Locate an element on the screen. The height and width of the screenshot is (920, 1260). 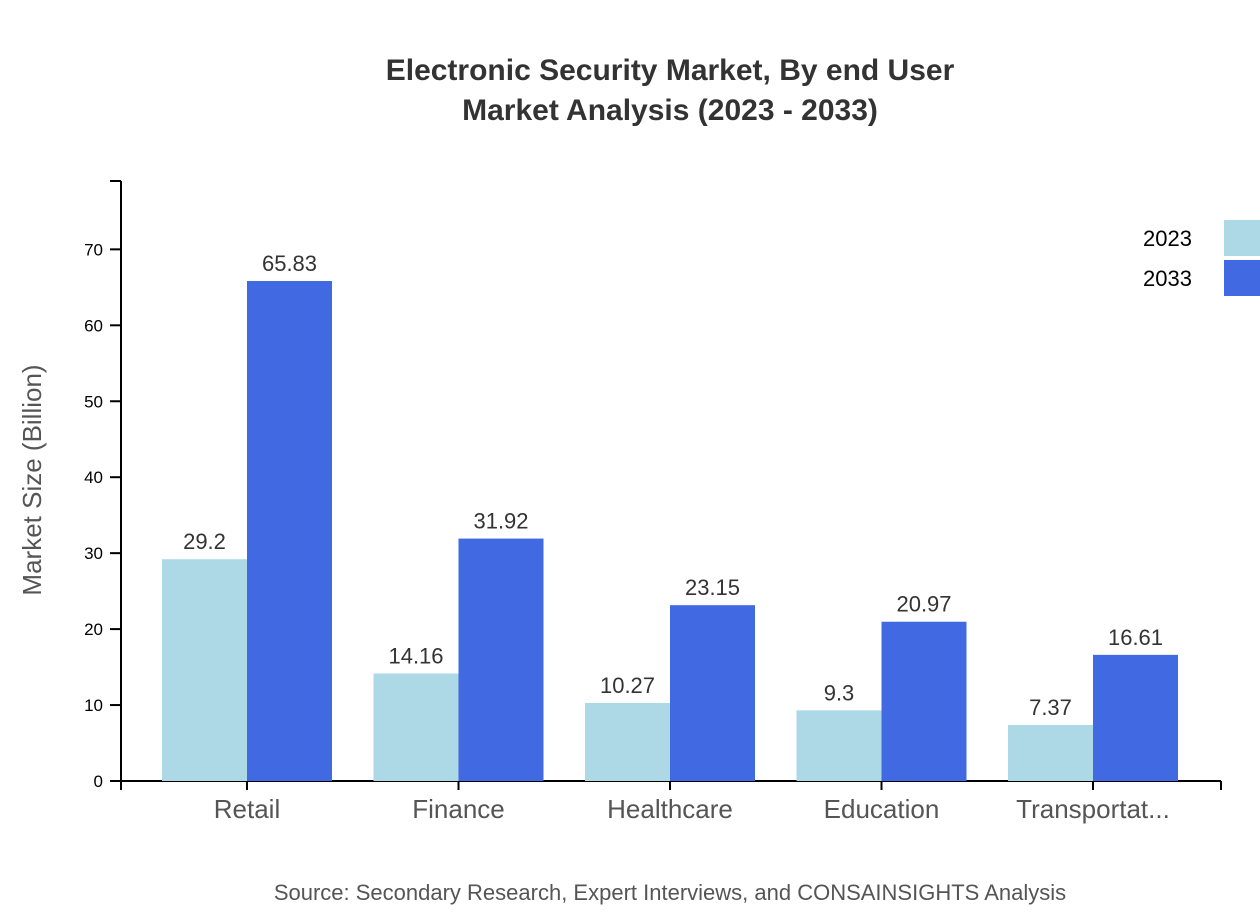
y-tick-label: 60 is located at coordinates (93, 325).